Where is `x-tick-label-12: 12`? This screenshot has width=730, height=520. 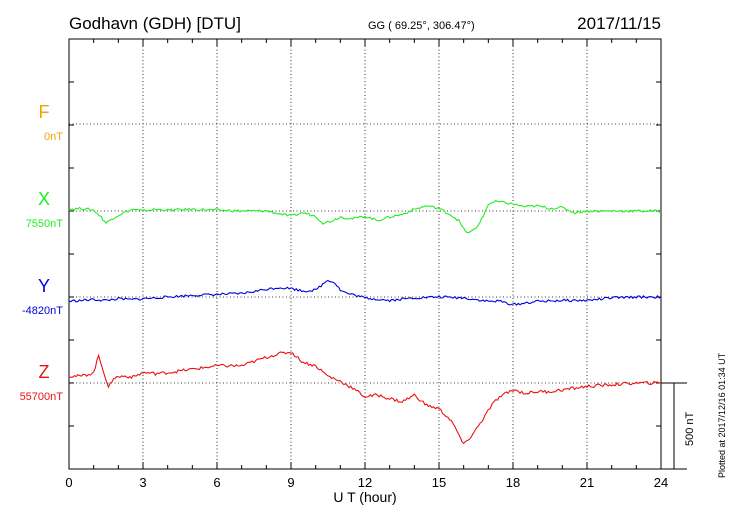
x-tick-label-12: 12 is located at coordinates (365, 482).